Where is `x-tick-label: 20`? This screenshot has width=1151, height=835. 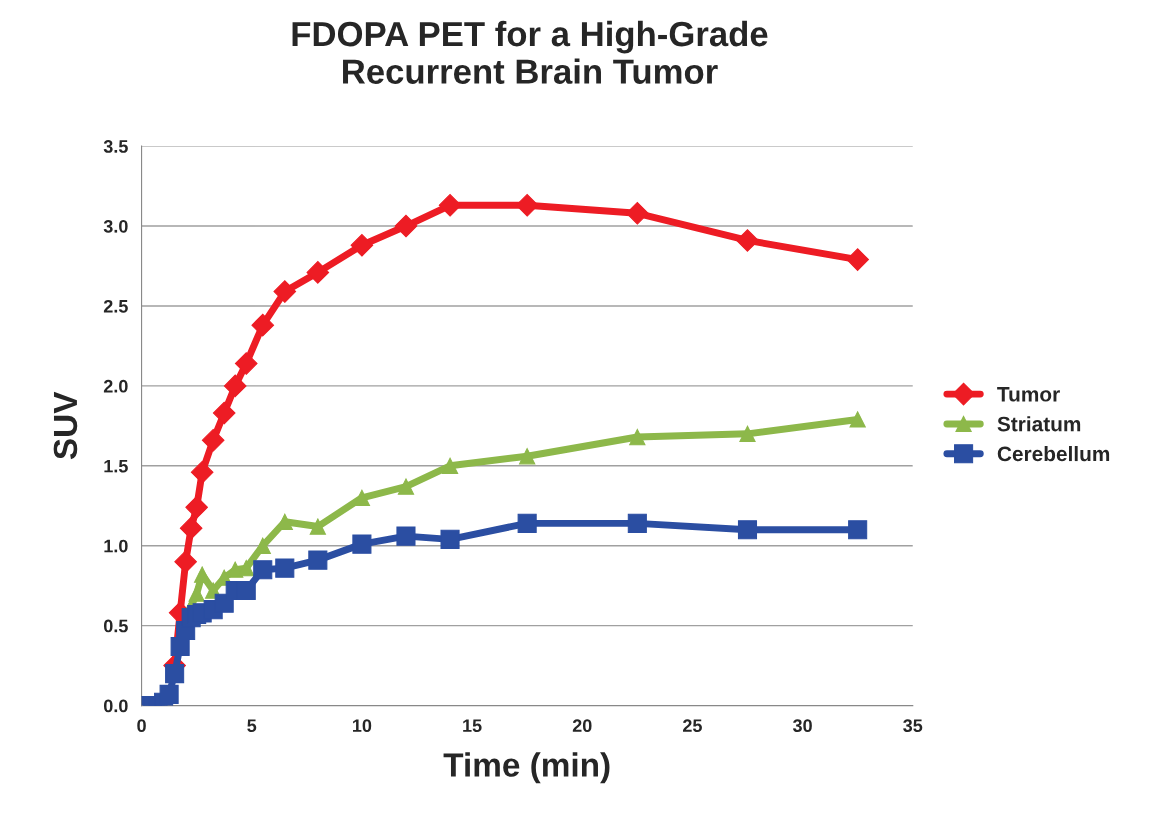
x-tick-label: 20 is located at coordinates (582, 726).